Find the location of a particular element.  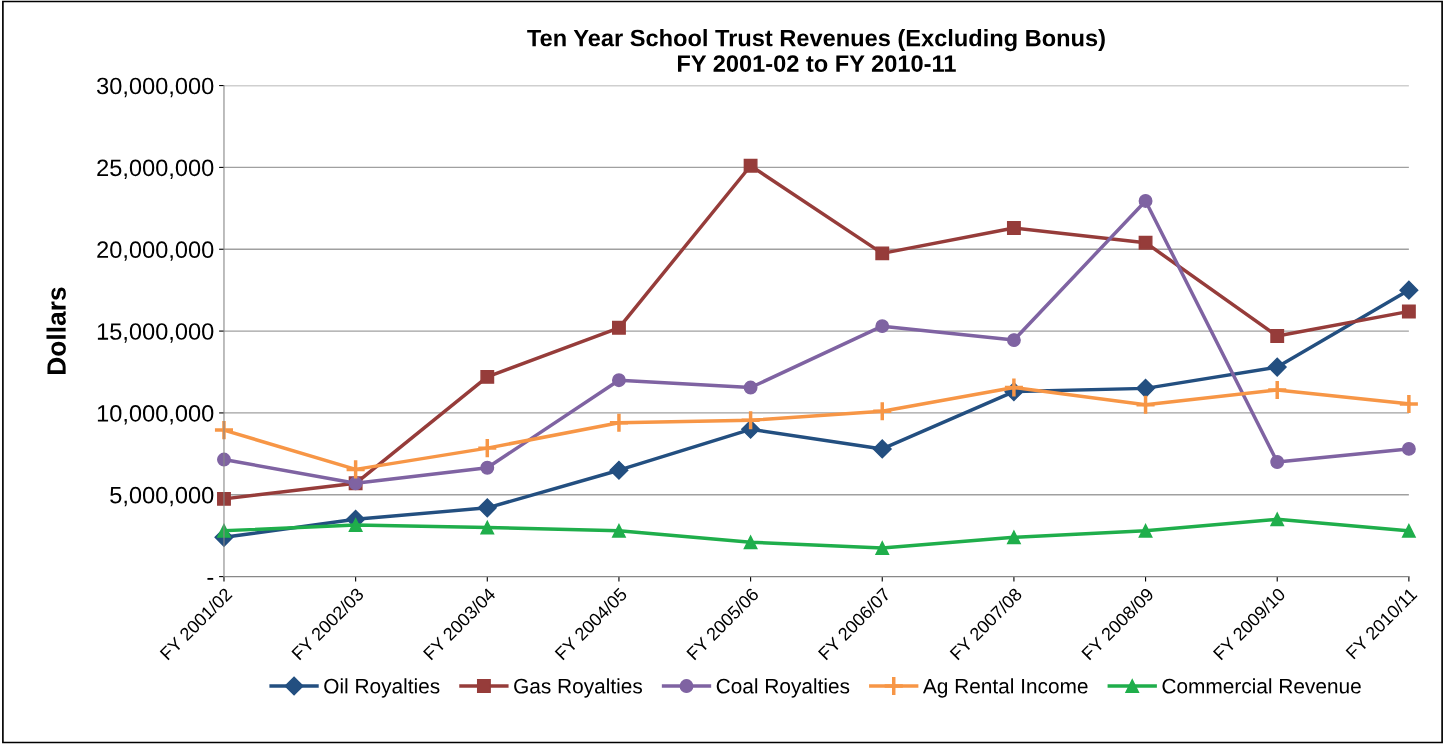

y-tick-label: 10,000,000 is located at coordinates (155, 414).